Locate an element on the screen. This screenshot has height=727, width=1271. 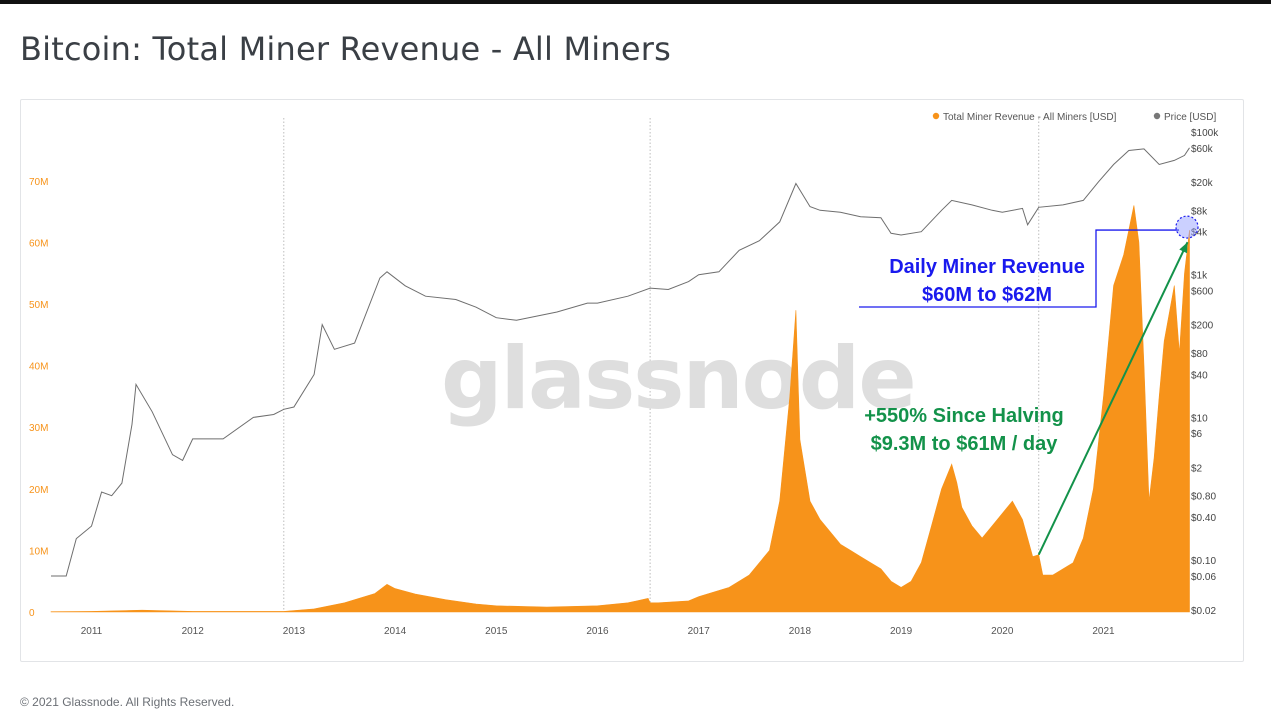
x-tick-label: 2021 is located at coordinates (1103, 631).